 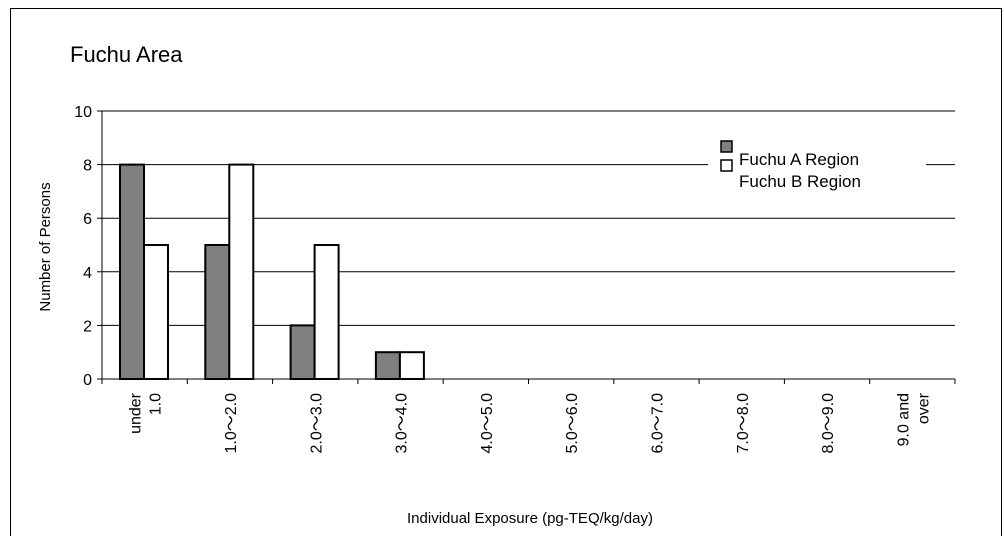 I want to click on x-tick-label: 7.0～8.0, so click(x=743, y=423).